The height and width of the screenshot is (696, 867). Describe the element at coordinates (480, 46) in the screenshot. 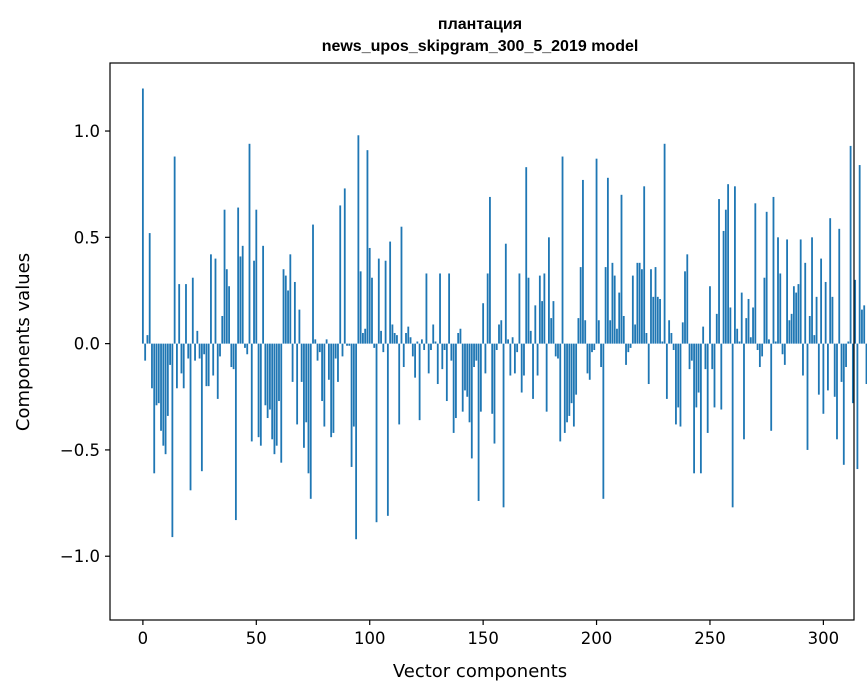

I see `chart-subtitle: news_upos_skipgram_300_5_2019 model` at that location.